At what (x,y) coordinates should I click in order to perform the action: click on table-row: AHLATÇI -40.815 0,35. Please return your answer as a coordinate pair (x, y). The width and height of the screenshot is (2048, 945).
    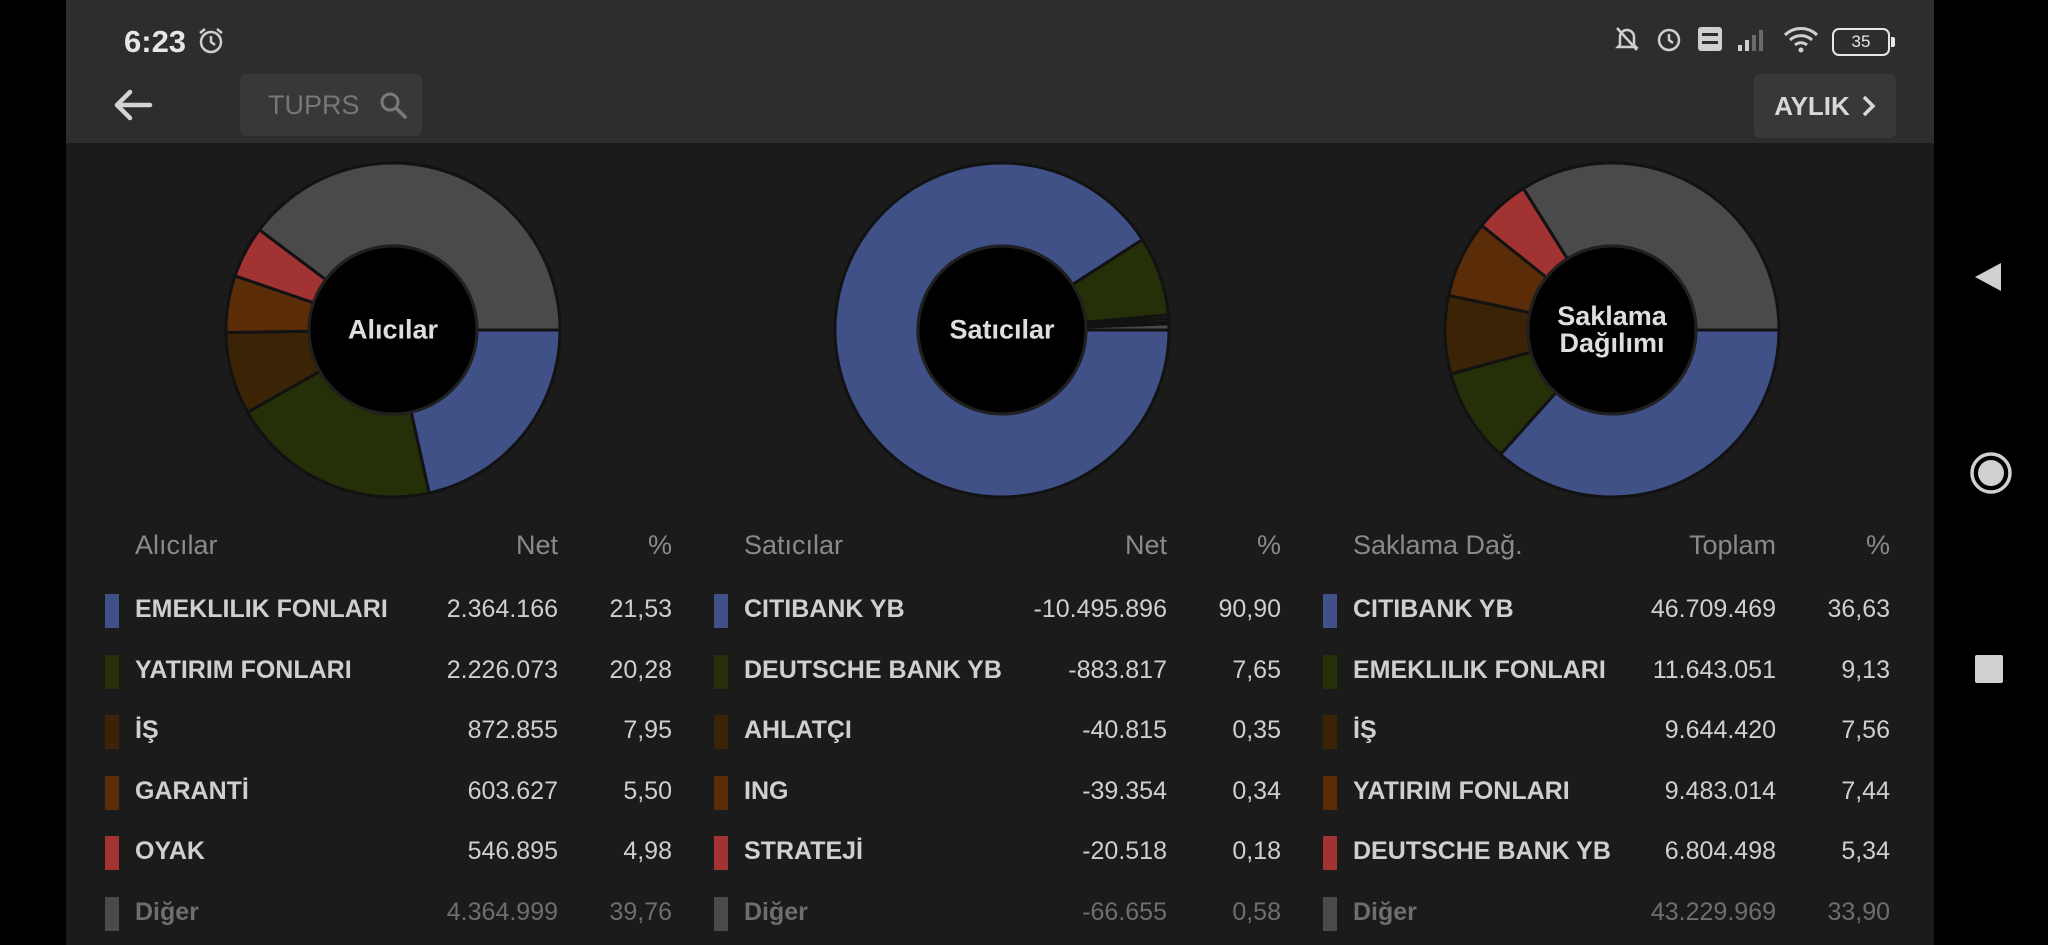
    Looking at the image, I should click on (1004, 732).